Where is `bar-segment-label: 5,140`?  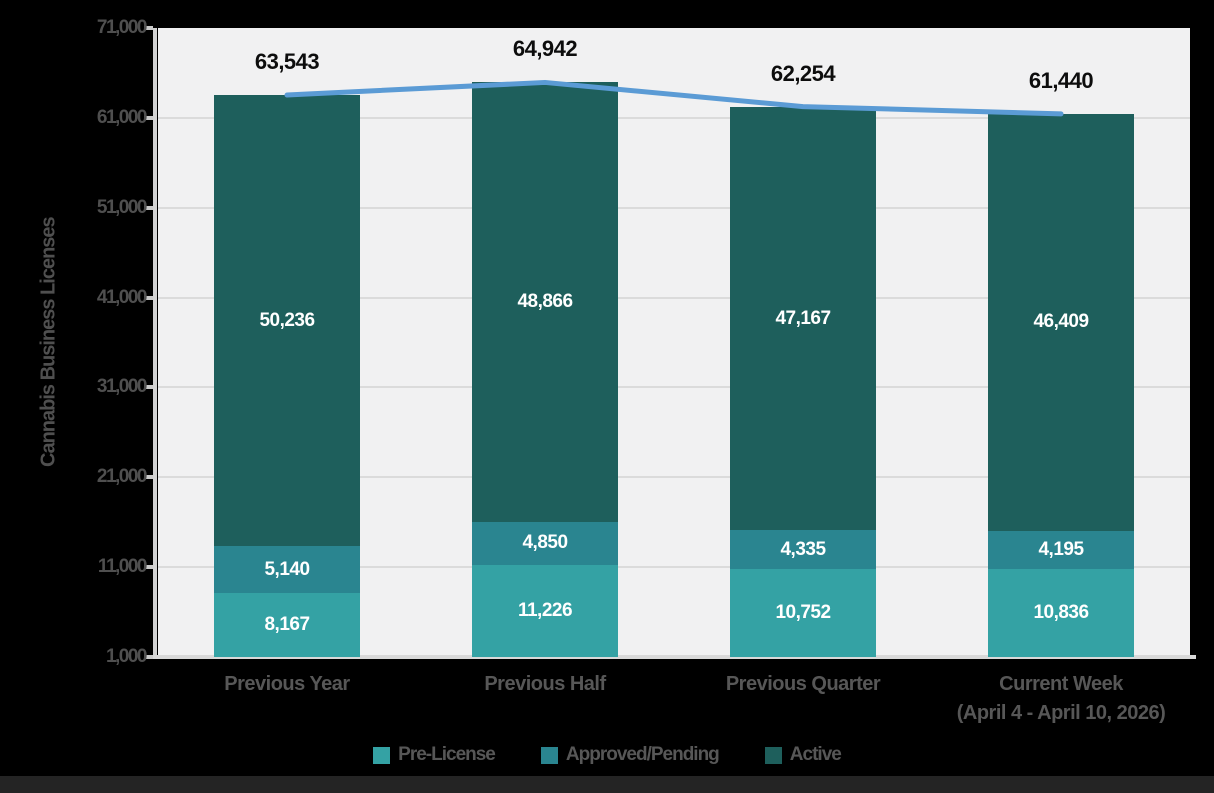
bar-segment-label: 5,140 is located at coordinates (287, 569).